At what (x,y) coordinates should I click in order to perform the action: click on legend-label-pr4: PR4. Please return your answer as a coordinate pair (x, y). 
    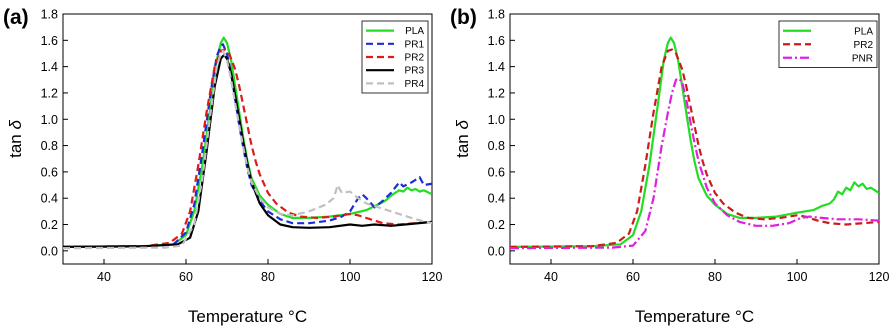
    Looking at the image, I should click on (415, 84).